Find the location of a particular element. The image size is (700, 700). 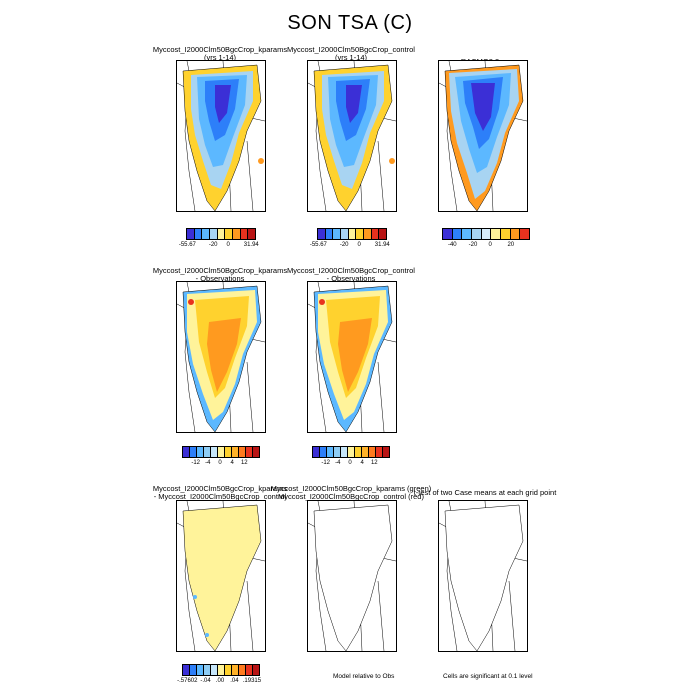

panel-title-2-line1: Myccost_I2000Clm50BgcCrop_control is located at coordinates (351, 49).